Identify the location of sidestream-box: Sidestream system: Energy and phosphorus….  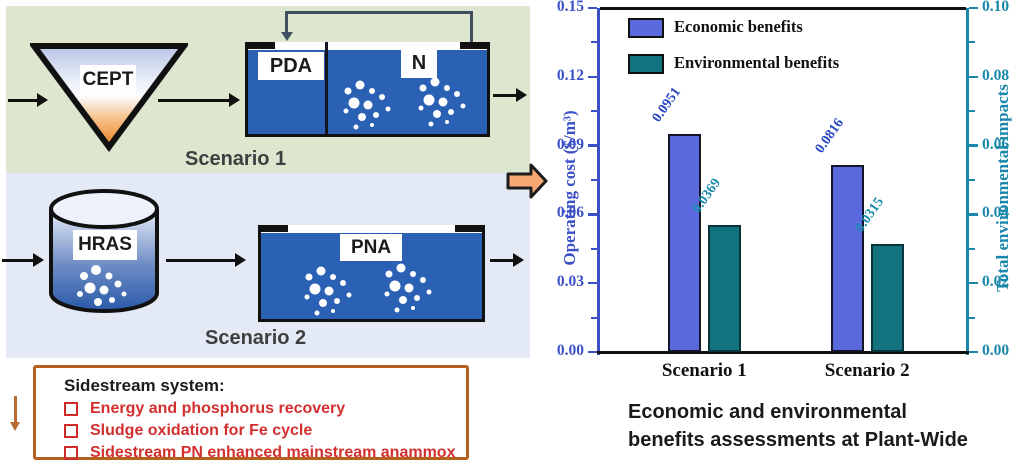
(251, 413).